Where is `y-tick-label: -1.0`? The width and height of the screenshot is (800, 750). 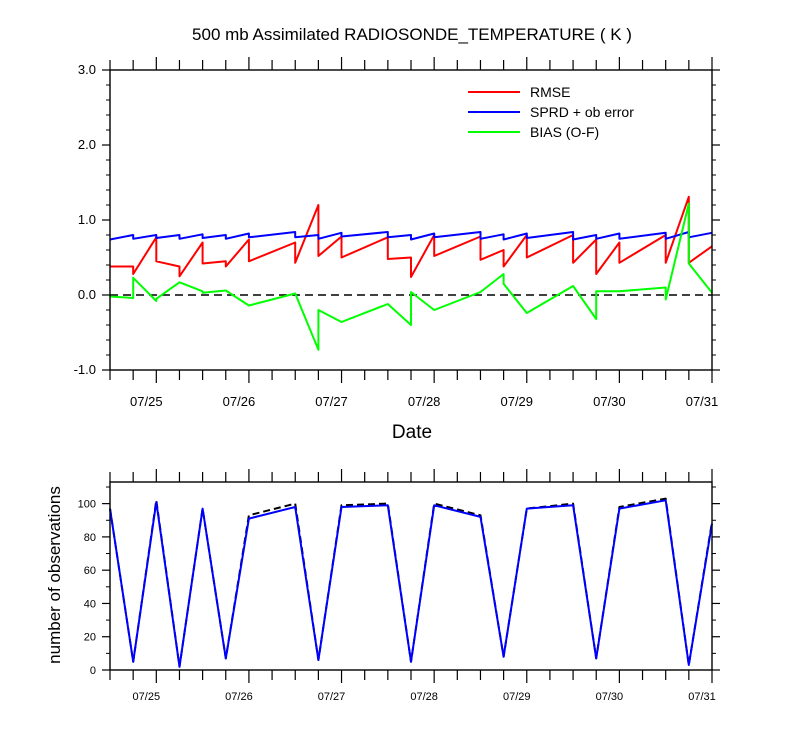
y-tick-label: -1.0 is located at coordinates (85, 369).